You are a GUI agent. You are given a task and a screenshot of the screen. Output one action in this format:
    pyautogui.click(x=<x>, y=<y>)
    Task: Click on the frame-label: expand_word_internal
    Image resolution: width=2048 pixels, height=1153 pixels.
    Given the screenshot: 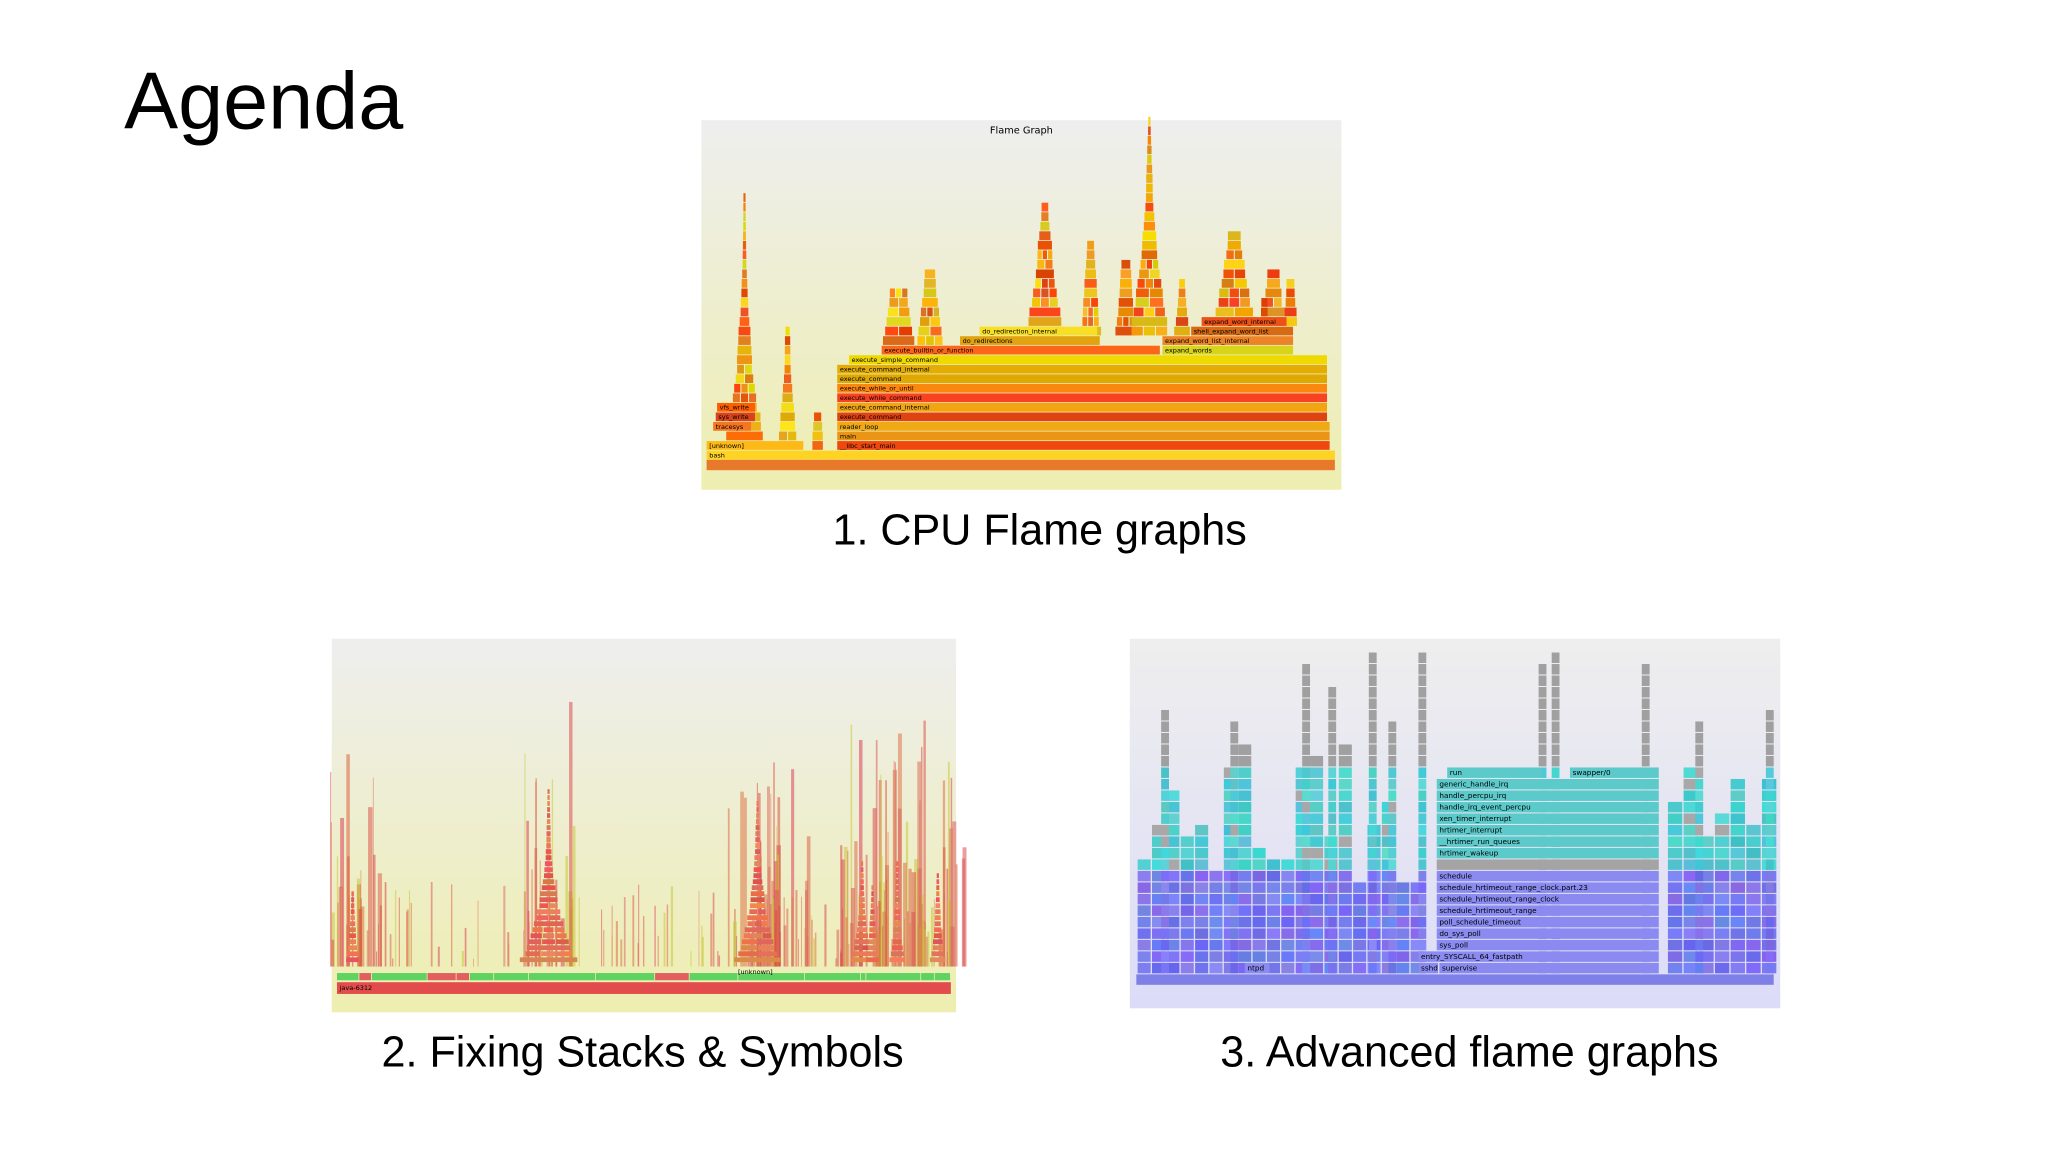 What is the action you would take?
    pyautogui.click(x=1240, y=322)
    